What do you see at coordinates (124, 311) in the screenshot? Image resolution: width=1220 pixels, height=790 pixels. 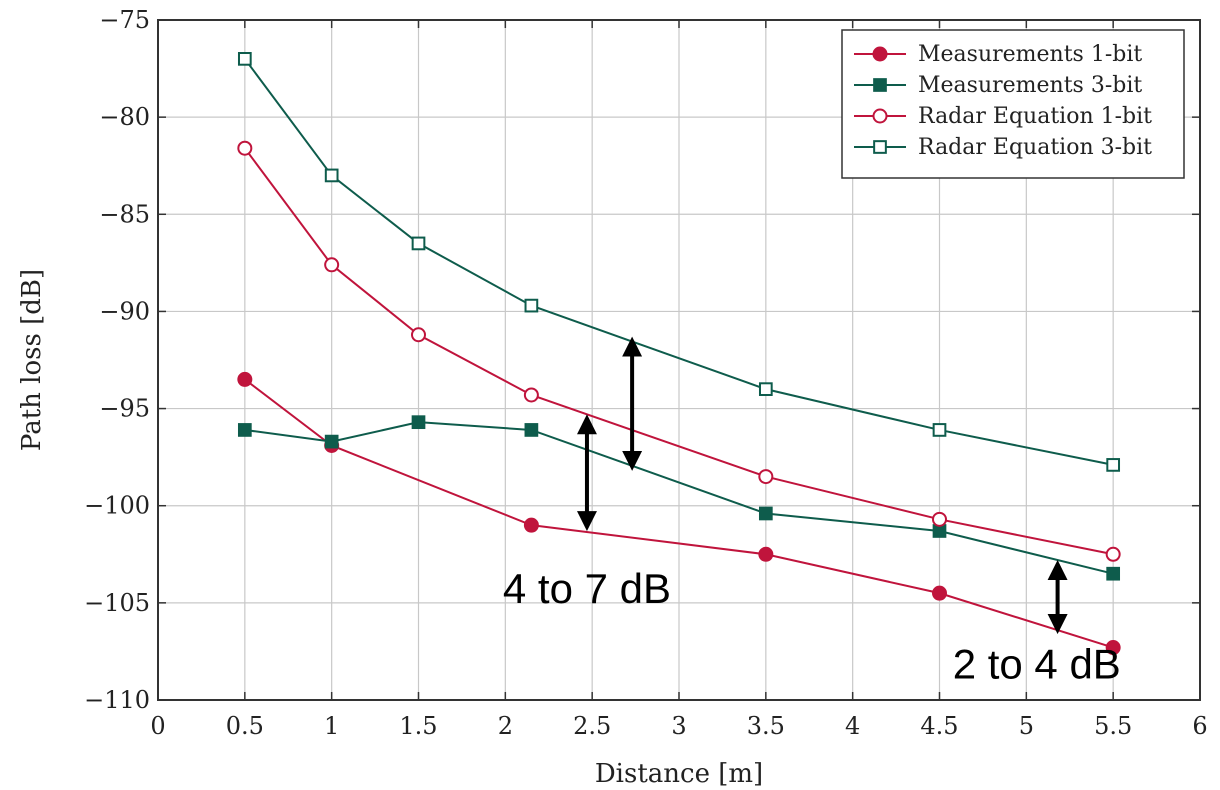 I see `y-tick-label: −90` at bounding box center [124, 311].